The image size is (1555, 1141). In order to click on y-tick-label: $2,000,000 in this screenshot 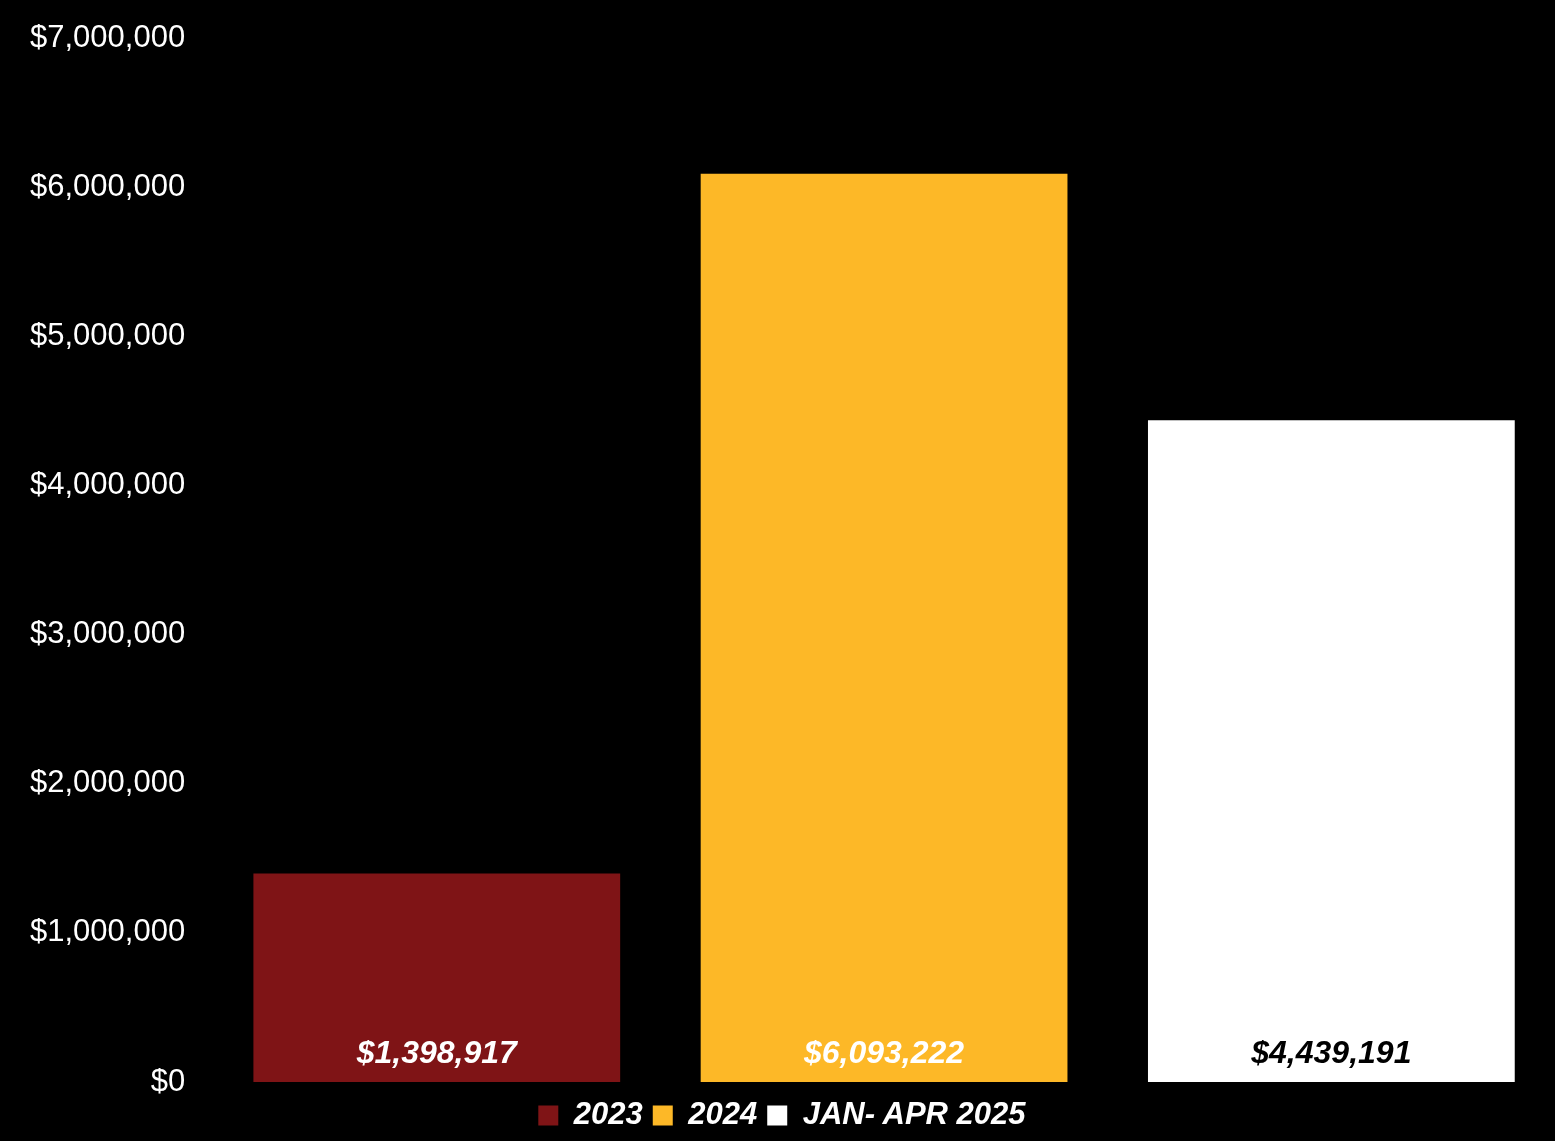, I will do `click(108, 782)`.